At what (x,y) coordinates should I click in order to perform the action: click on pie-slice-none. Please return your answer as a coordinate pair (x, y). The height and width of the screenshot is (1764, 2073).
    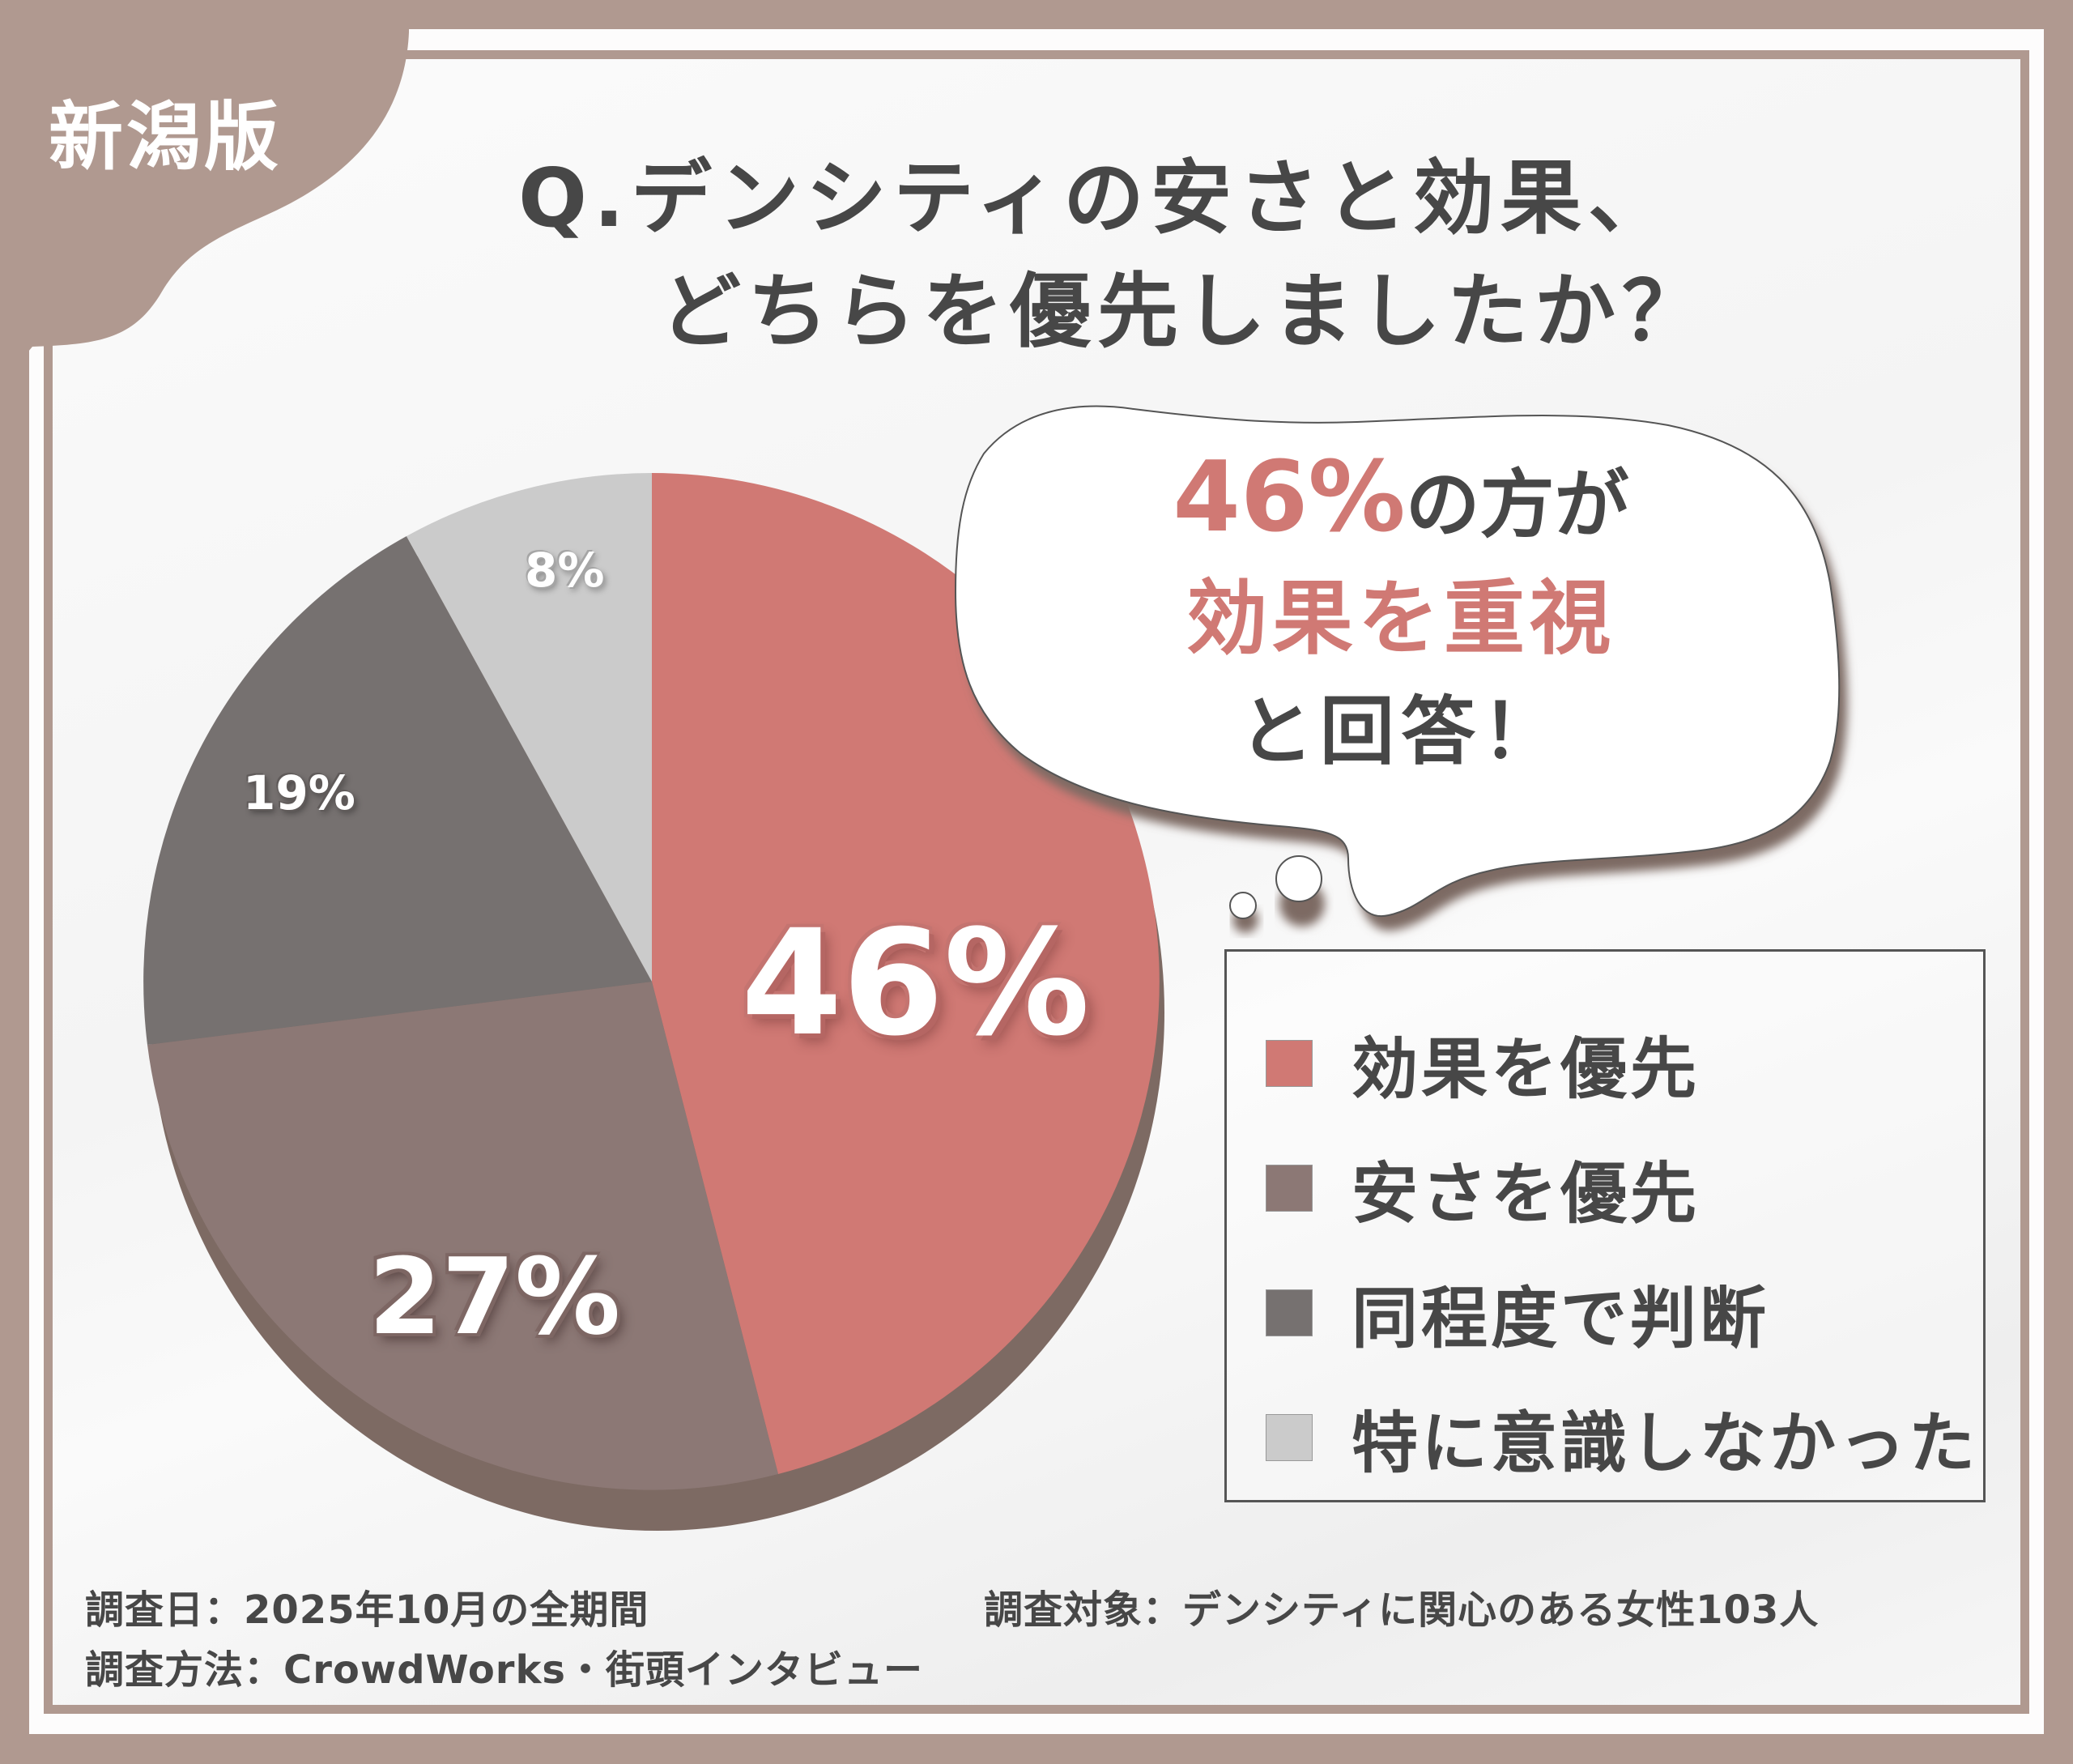
    Looking at the image, I should click on (529, 727).